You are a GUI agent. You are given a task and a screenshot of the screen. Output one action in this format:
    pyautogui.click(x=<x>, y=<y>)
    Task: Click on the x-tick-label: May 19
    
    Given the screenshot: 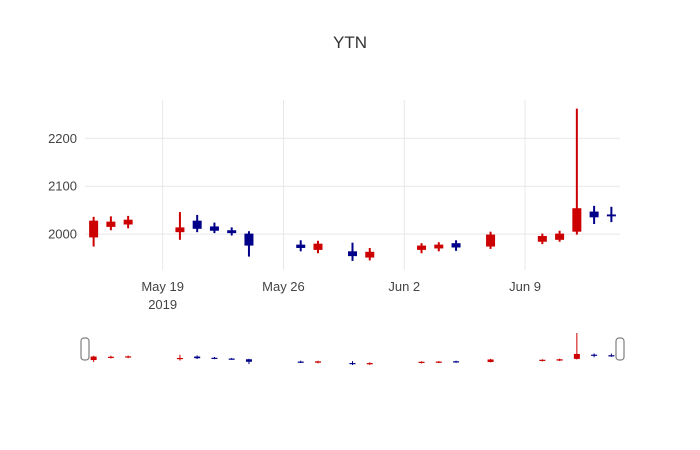 What is the action you would take?
    pyautogui.click(x=162, y=286)
    